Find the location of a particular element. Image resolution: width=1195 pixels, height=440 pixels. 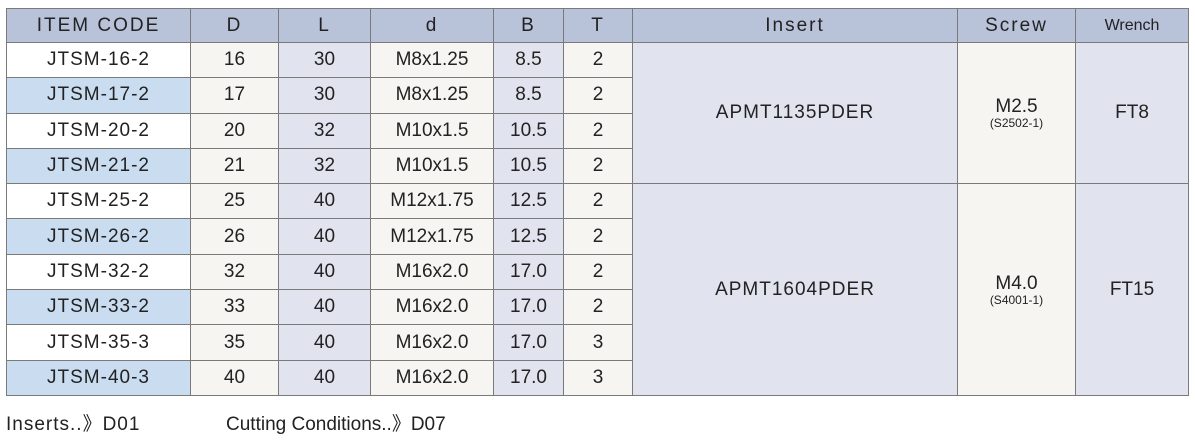

item-code-cell: JTSM-20-2 is located at coordinates (98, 130).